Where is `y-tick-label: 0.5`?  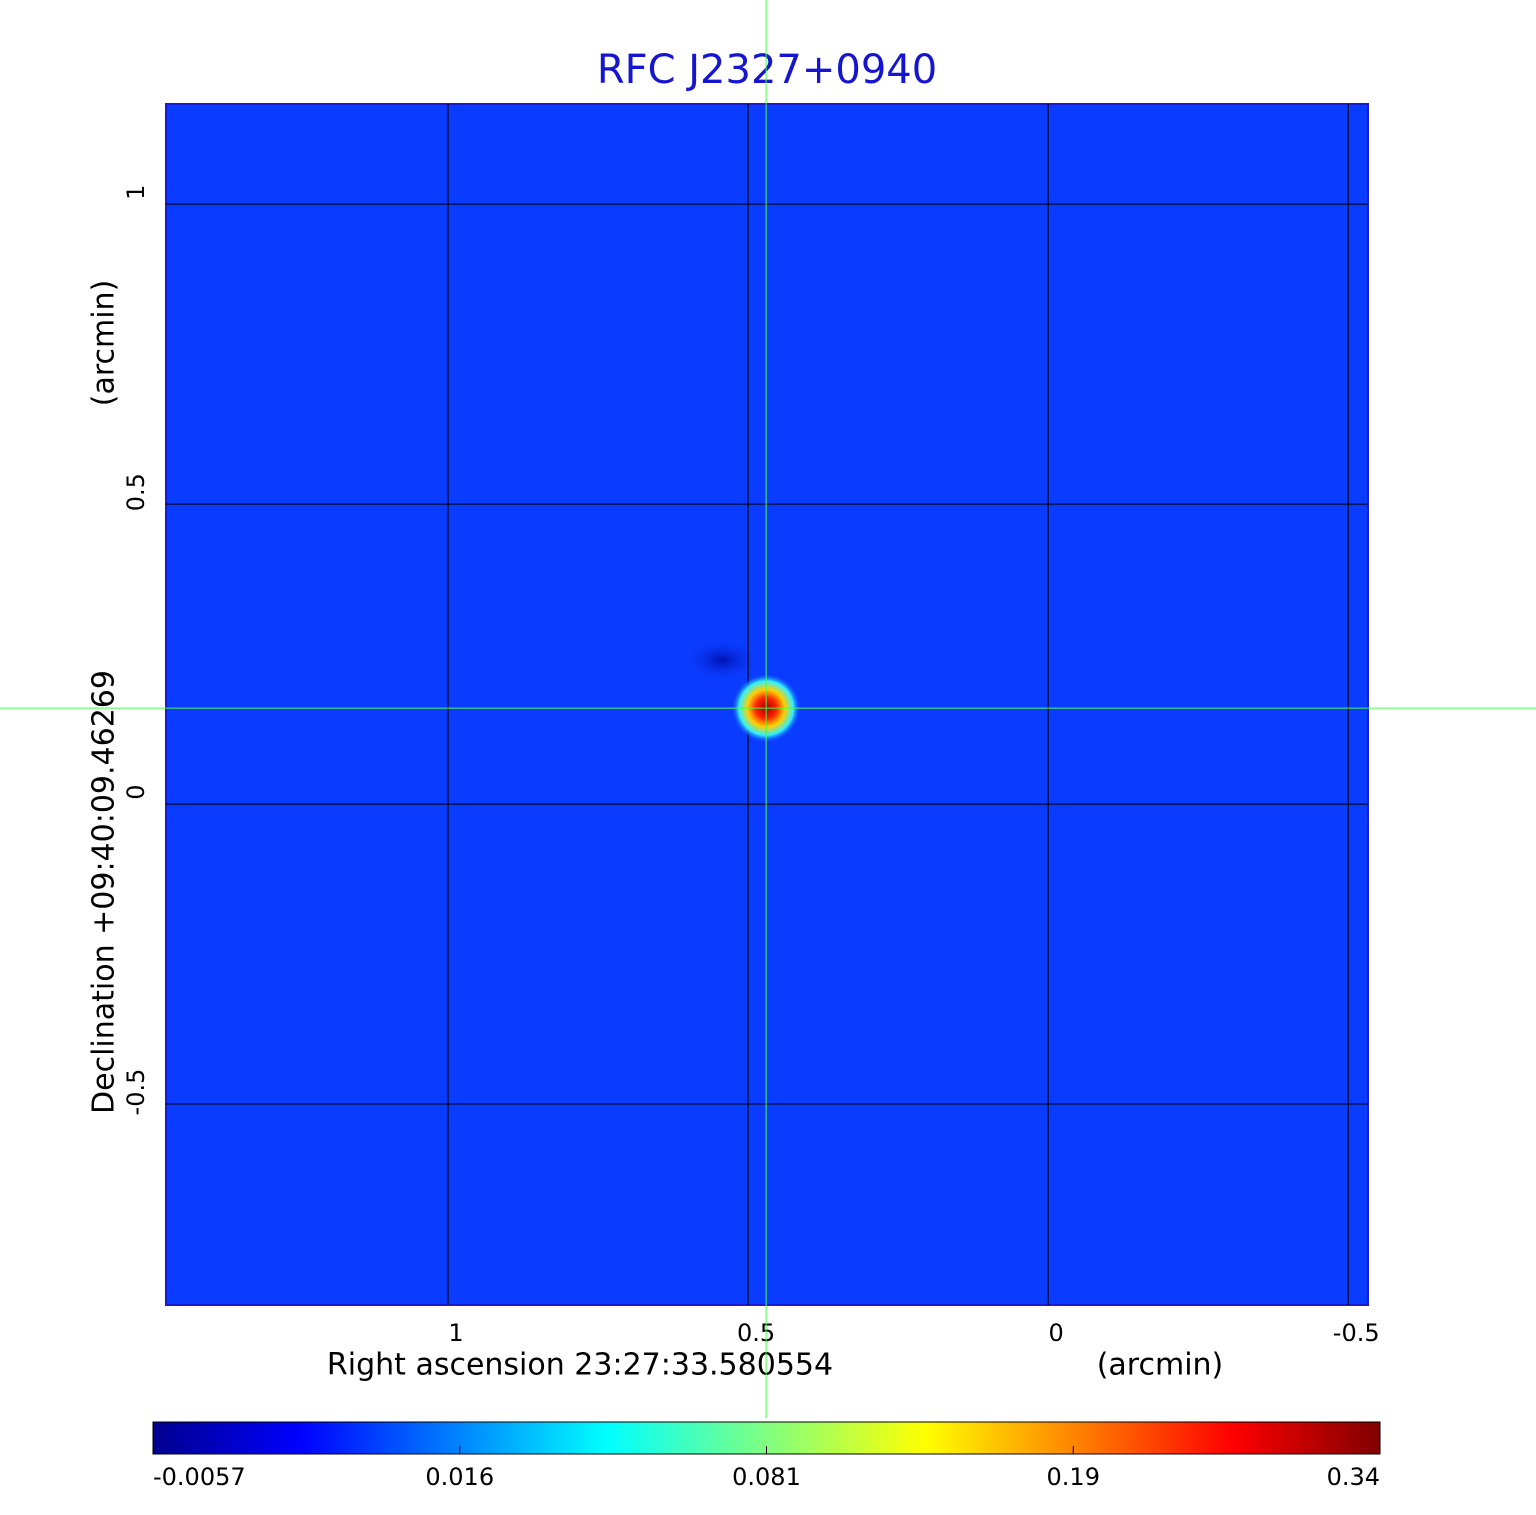 y-tick-label: 0.5 is located at coordinates (136, 492).